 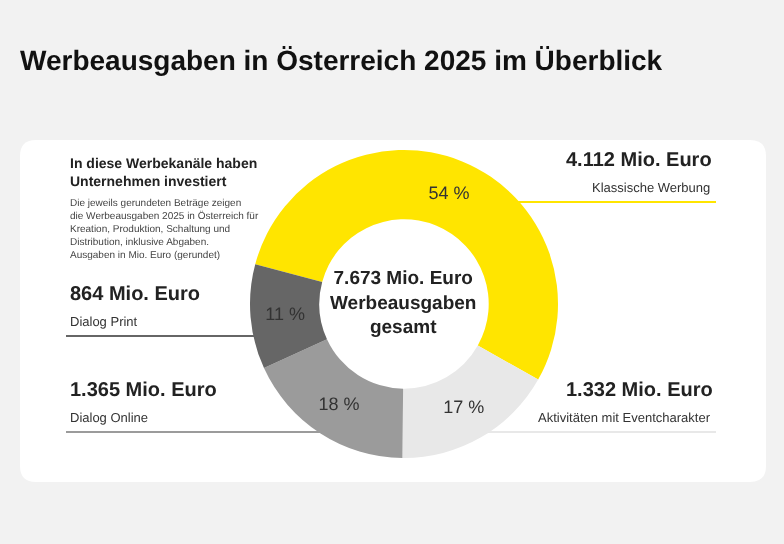 What do you see at coordinates (639, 161) in the screenshot?
I see `text: 4.112 Mio. Euro` at bounding box center [639, 161].